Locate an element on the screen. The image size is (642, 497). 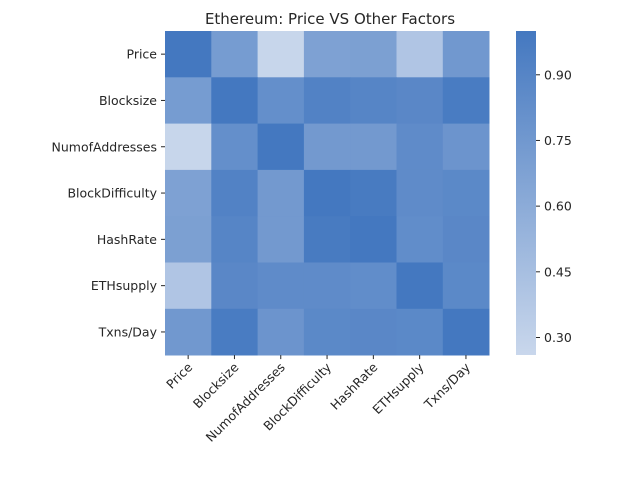
row-label: HashRate is located at coordinates (127, 239).